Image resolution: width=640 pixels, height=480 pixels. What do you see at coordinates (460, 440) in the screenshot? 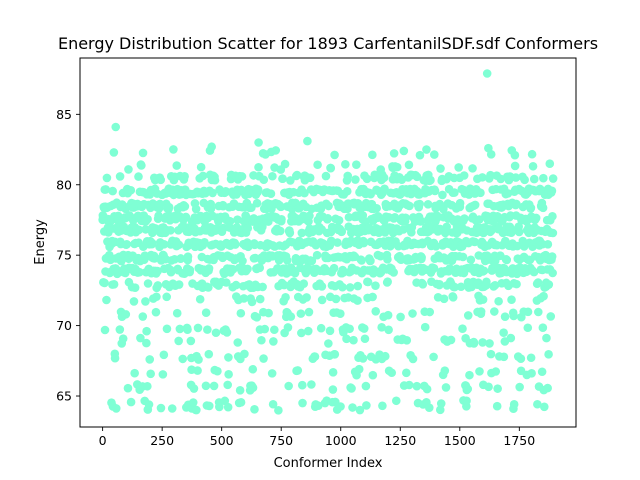
I see `x-tick-label: 1500` at bounding box center [460, 440].